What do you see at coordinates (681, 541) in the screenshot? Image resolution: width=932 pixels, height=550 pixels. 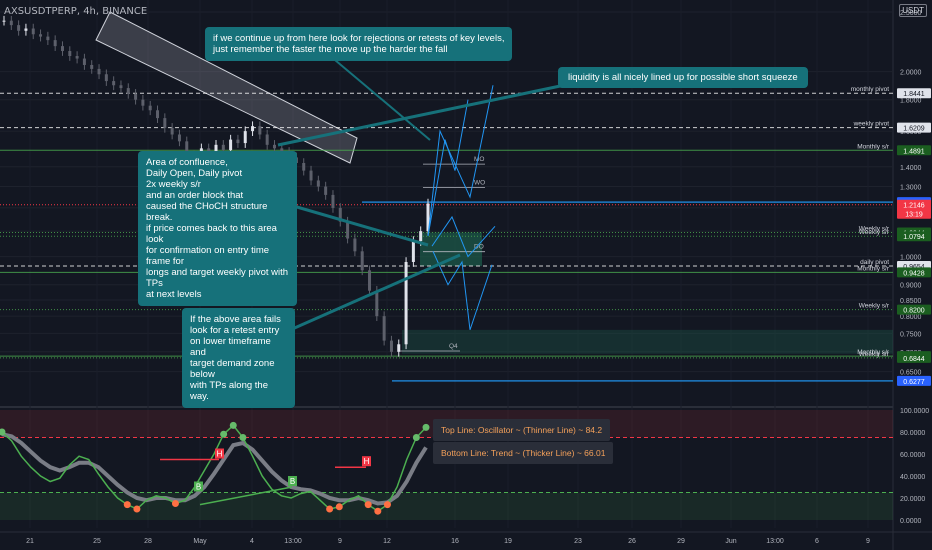 I see `time-tick-label: 29` at bounding box center [681, 541].